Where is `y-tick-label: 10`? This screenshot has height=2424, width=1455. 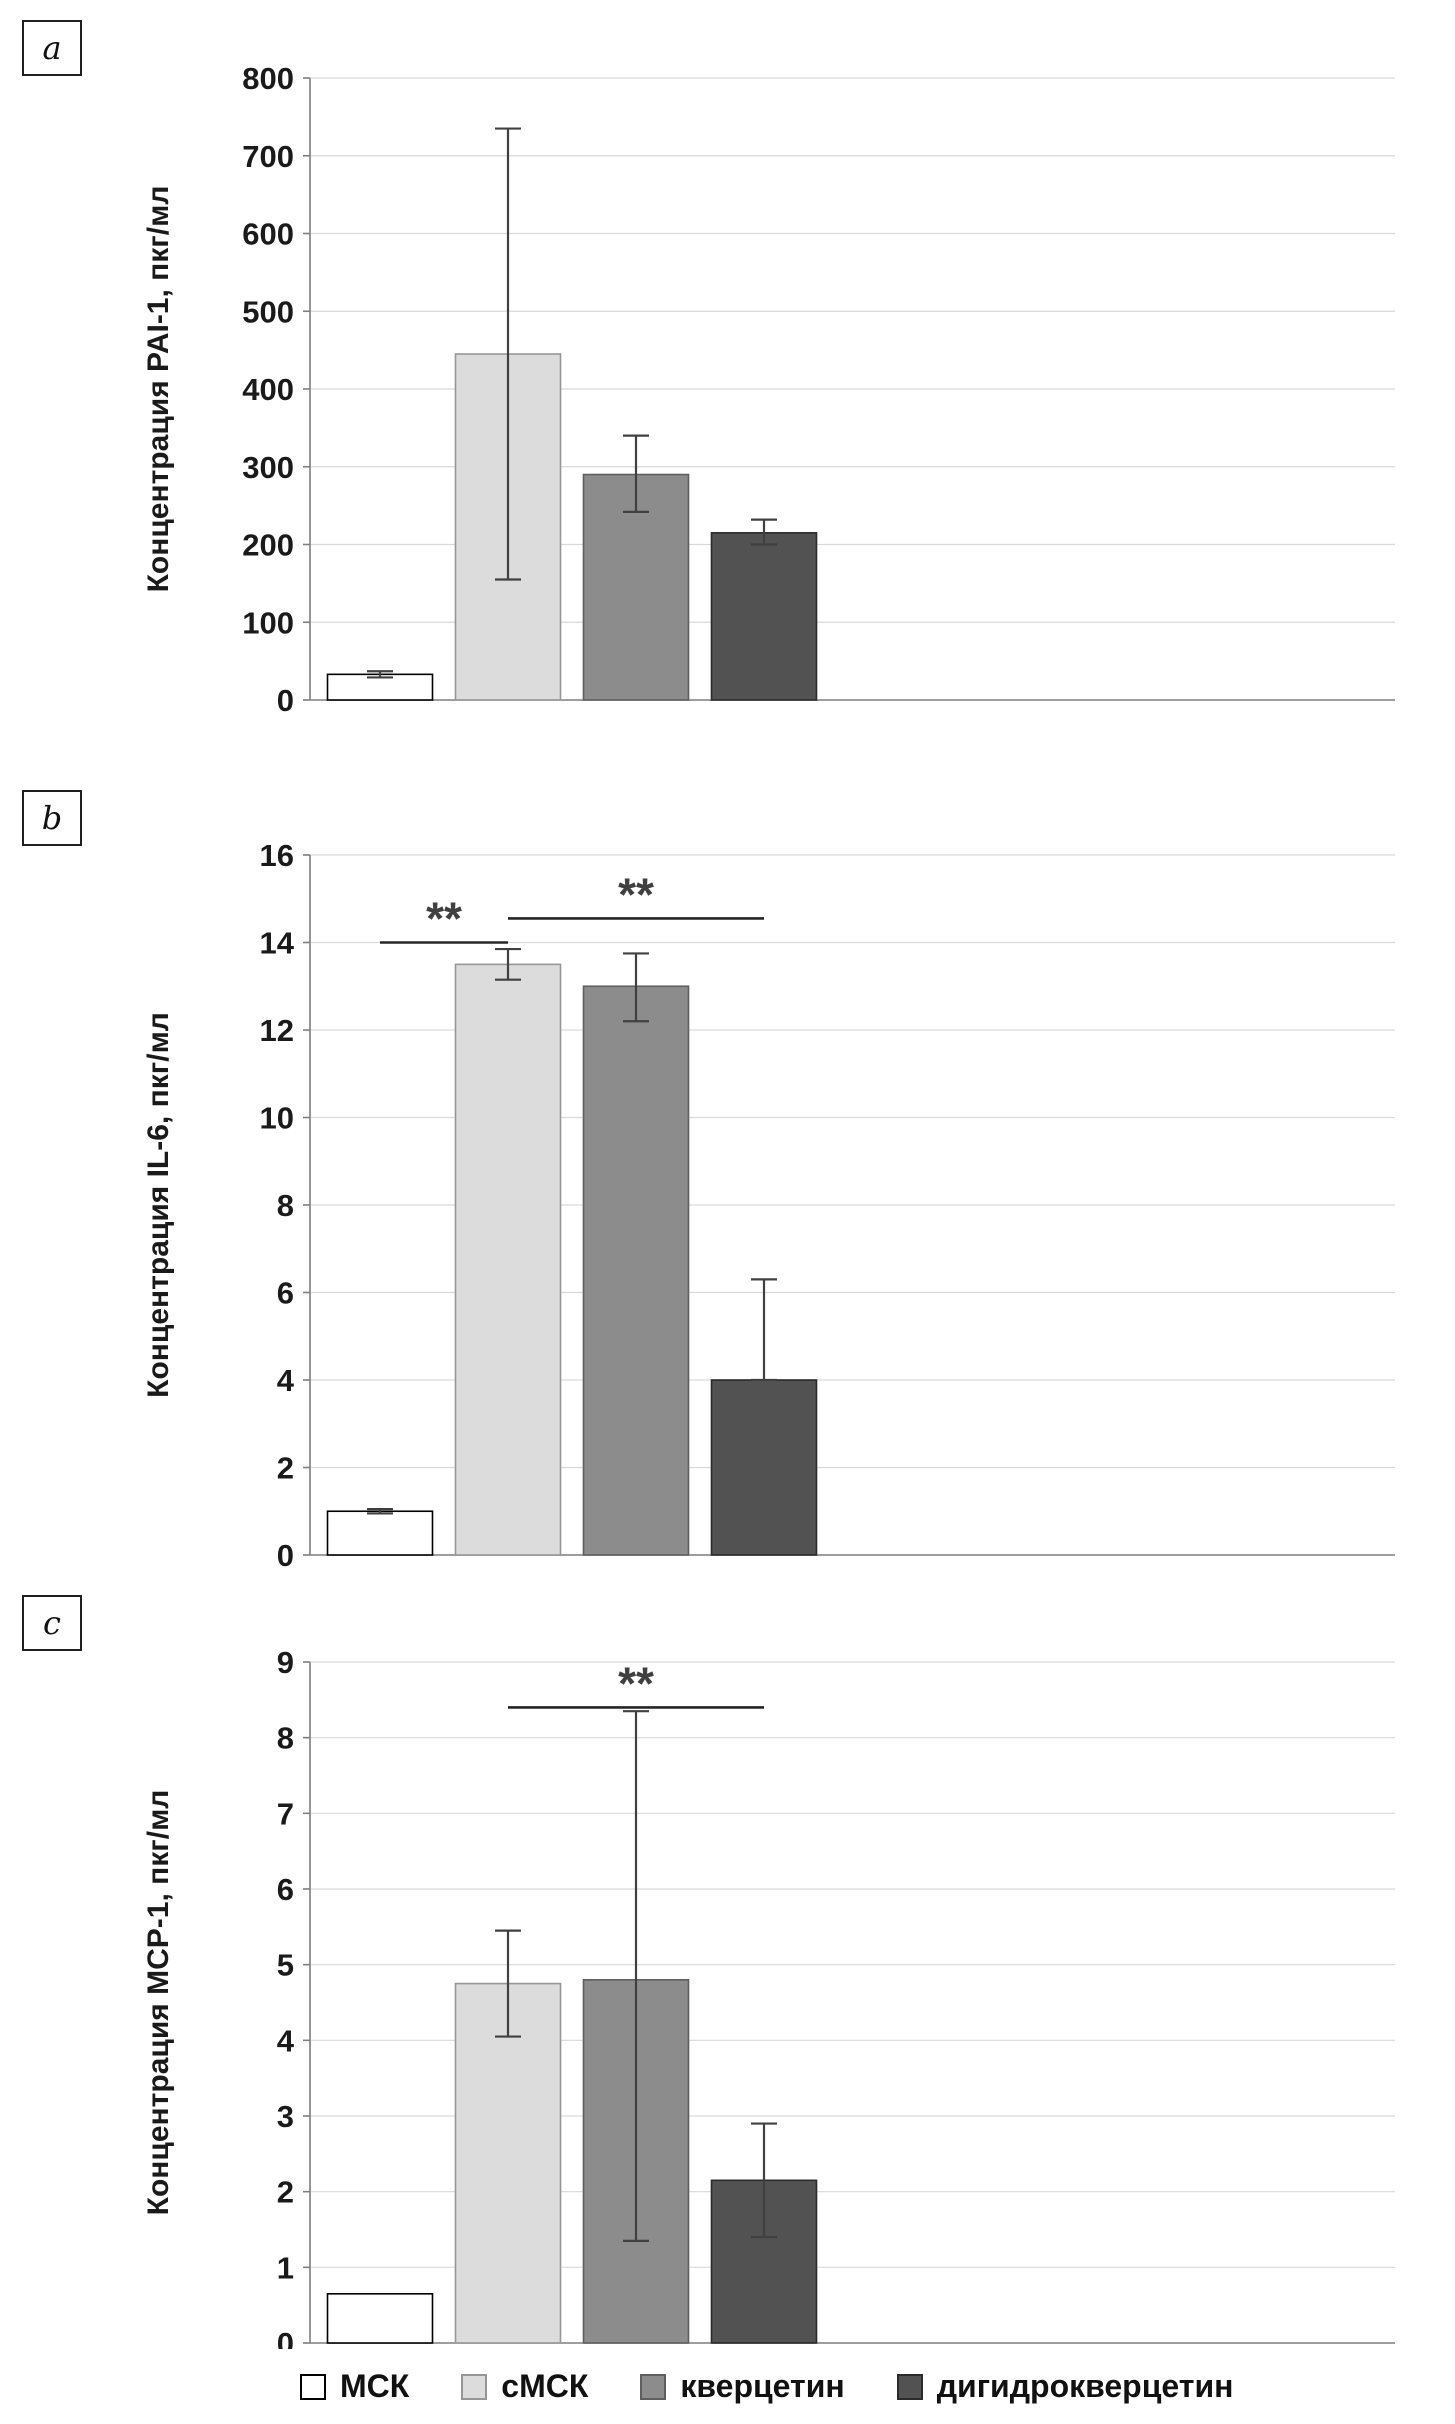
y-tick-label: 10 is located at coordinates (277, 1118).